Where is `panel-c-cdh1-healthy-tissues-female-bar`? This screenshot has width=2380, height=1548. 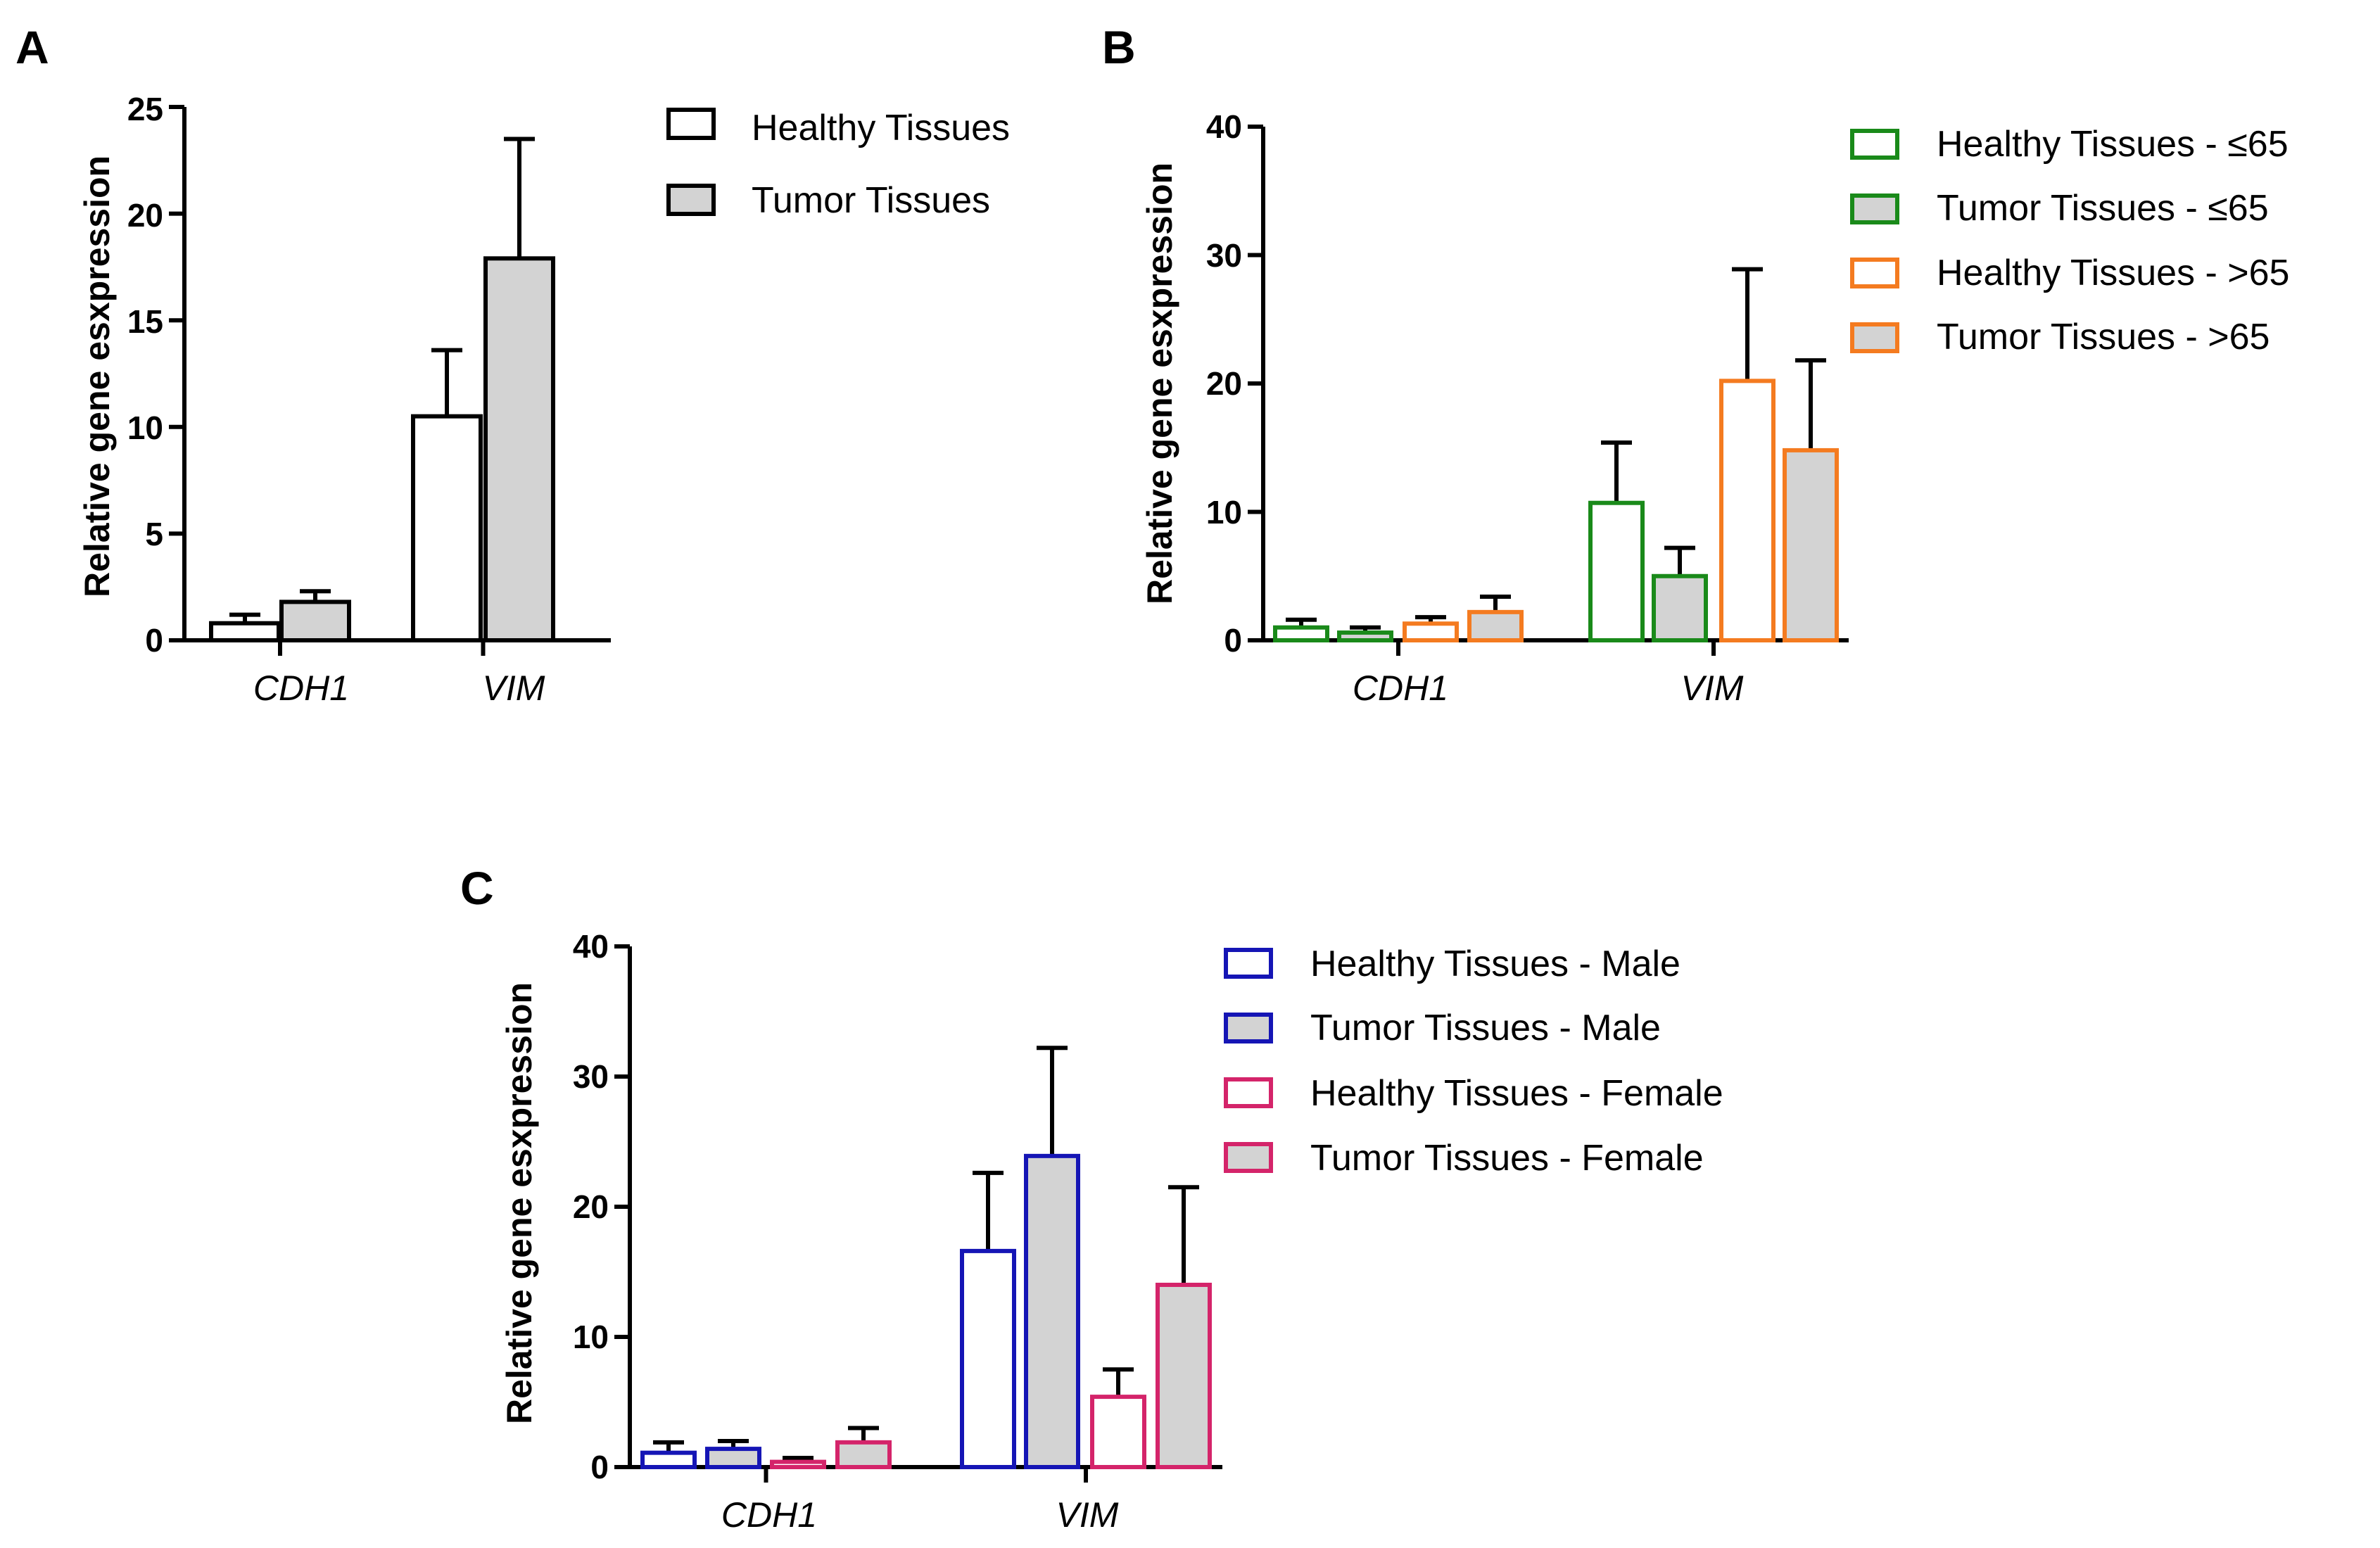
panel-c-cdh1-healthy-tissues-female-bar is located at coordinates (798, 1464).